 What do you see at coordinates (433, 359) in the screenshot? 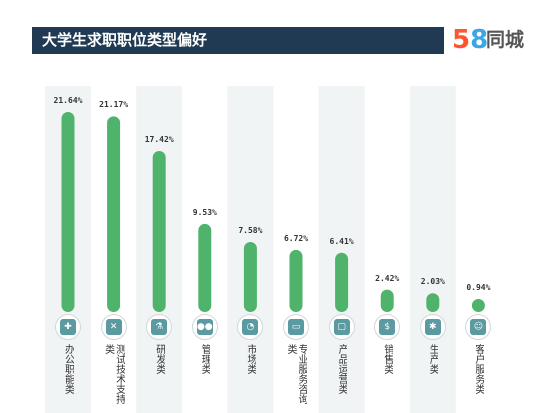
I see `category-label: 生产类` at bounding box center [433, 359].